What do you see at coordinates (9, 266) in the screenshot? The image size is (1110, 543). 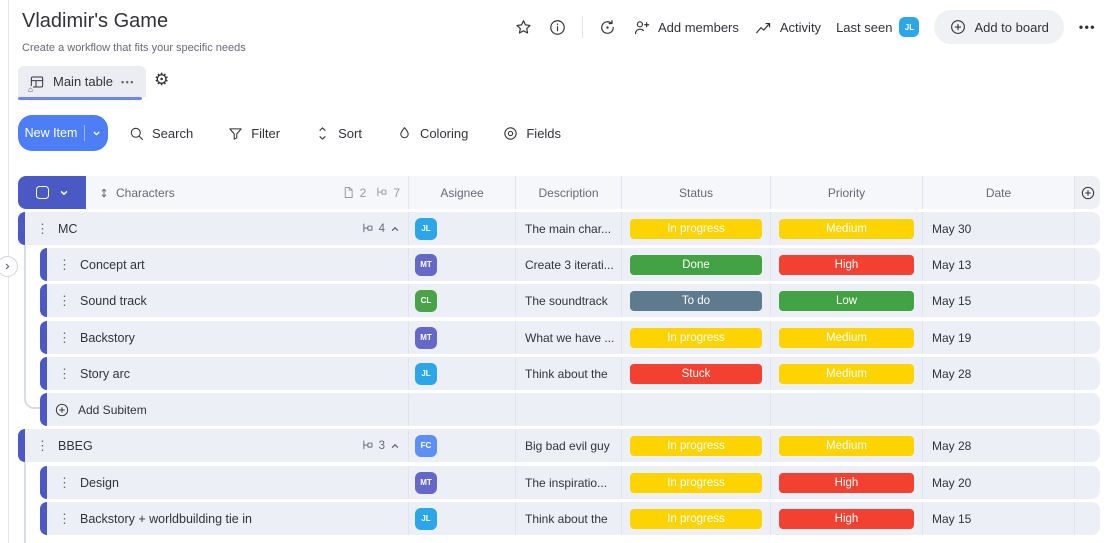 I see `sidebar-expand-button` at bounding box center [9, 266].